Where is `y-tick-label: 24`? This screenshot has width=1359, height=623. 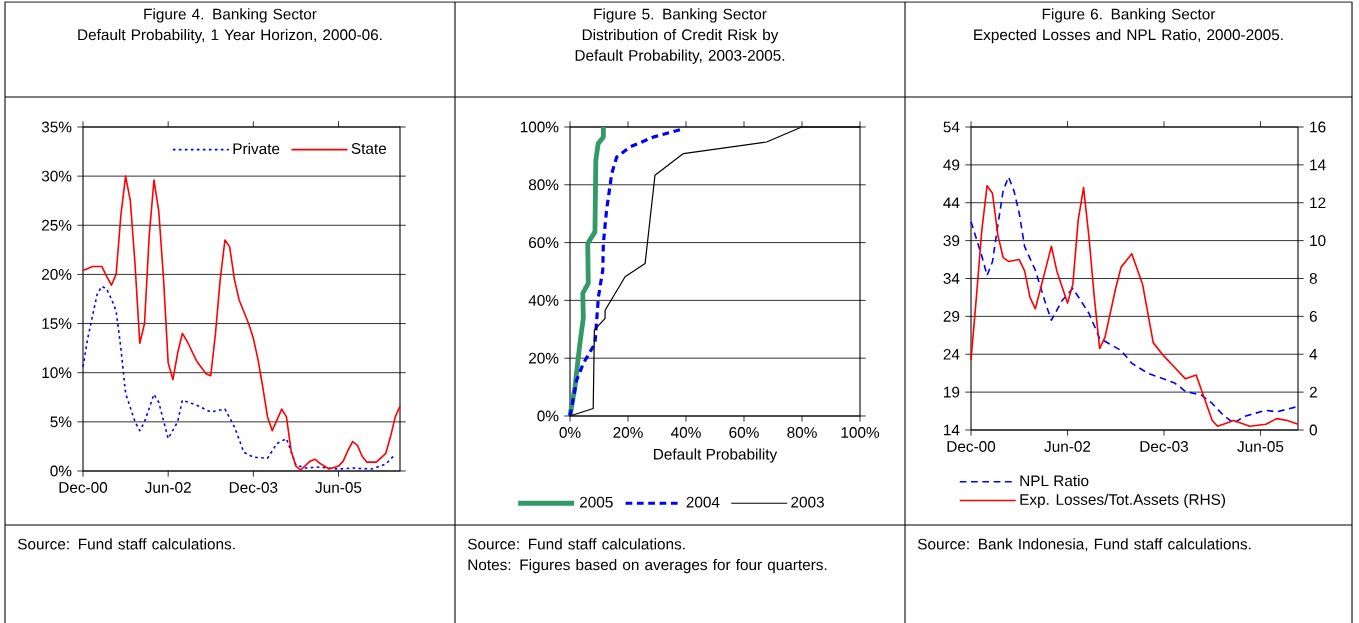
y-tick-label: 24 is located at coordinates (951, 354).